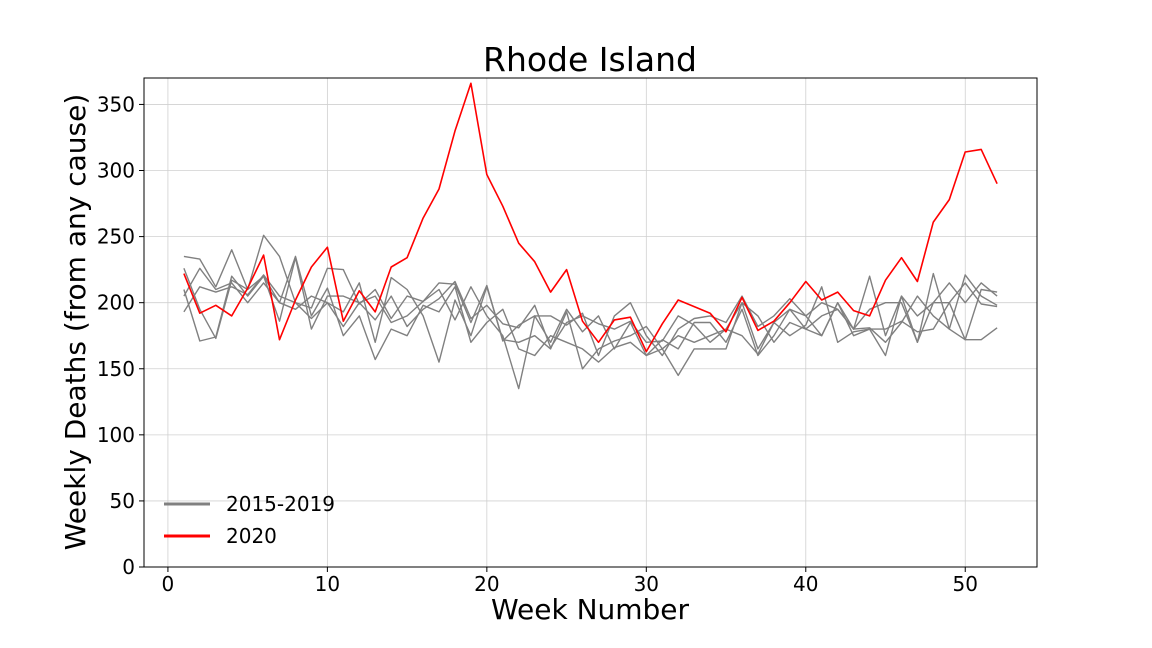 The image size is (1152, 648). I want to click on x-tick-label: 0, so click(168, 584).